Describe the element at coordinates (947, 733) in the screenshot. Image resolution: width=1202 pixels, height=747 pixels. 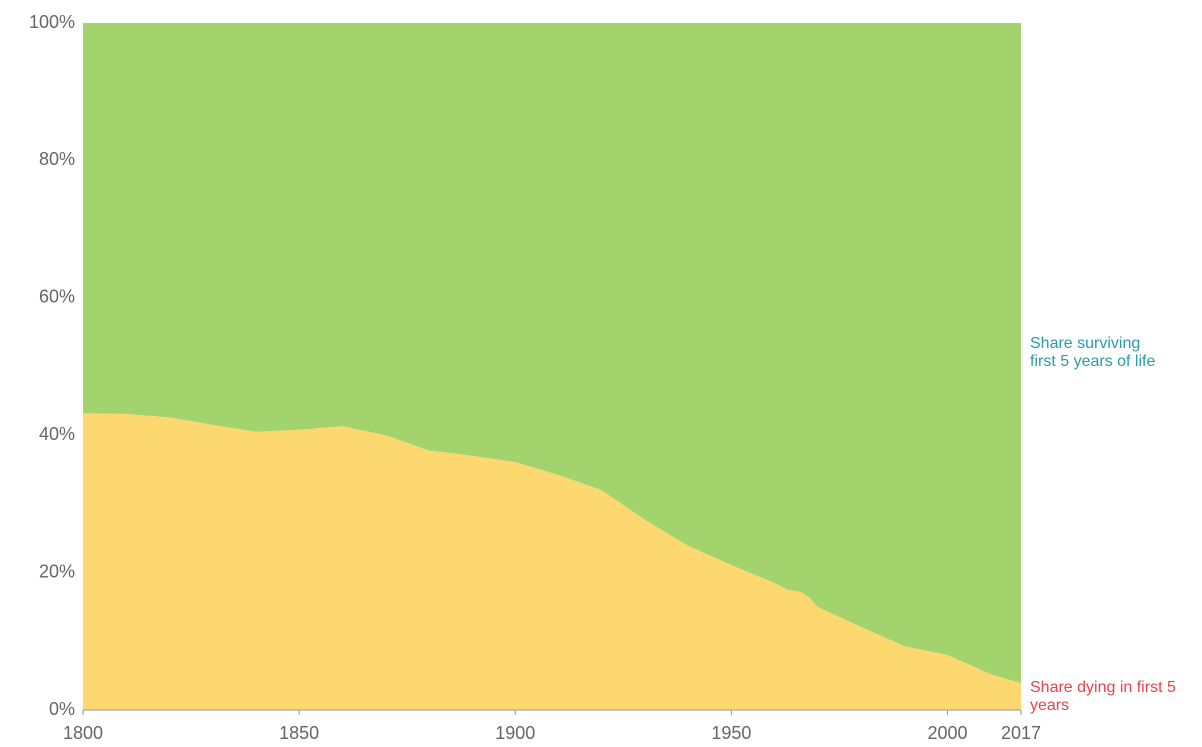
I see `x-tick-label: 2000` at that location.